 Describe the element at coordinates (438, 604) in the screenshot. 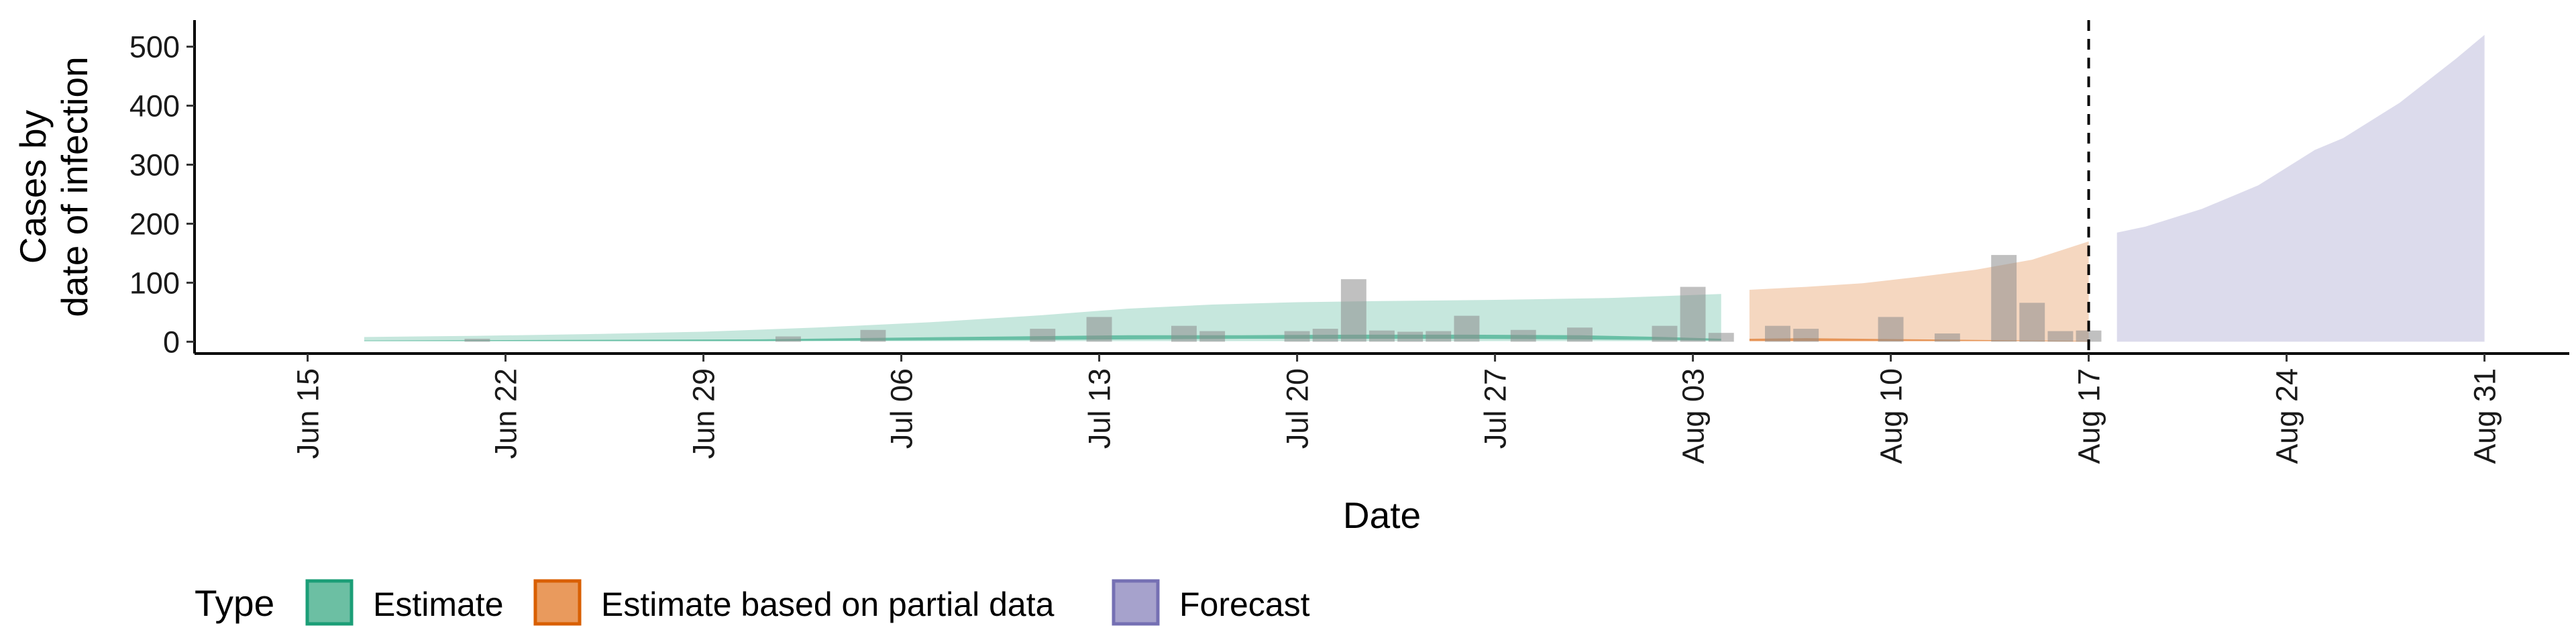

I see `legend-label: Estimate` at that location.